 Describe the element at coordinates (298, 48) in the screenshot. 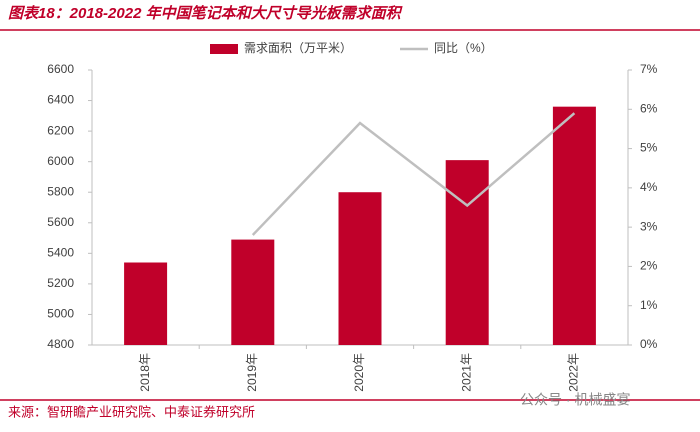

I see `legend-label: 需求面积（万平米）` at that location.